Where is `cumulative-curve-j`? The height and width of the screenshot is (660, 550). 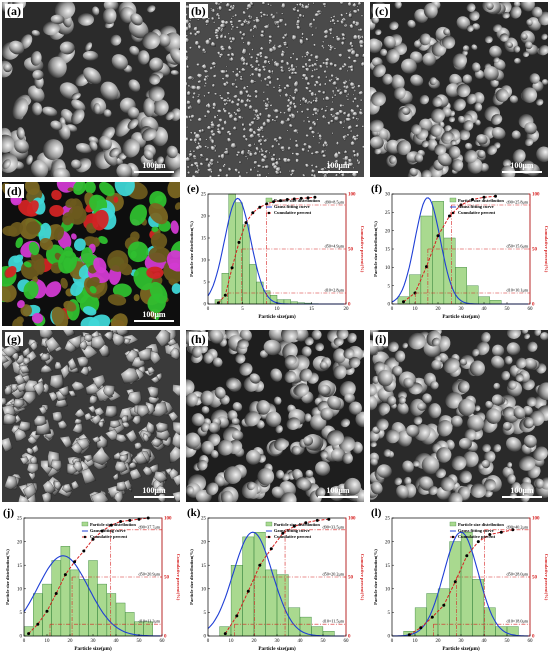
cumulative-curve-j is located at coordinates (88, 575).